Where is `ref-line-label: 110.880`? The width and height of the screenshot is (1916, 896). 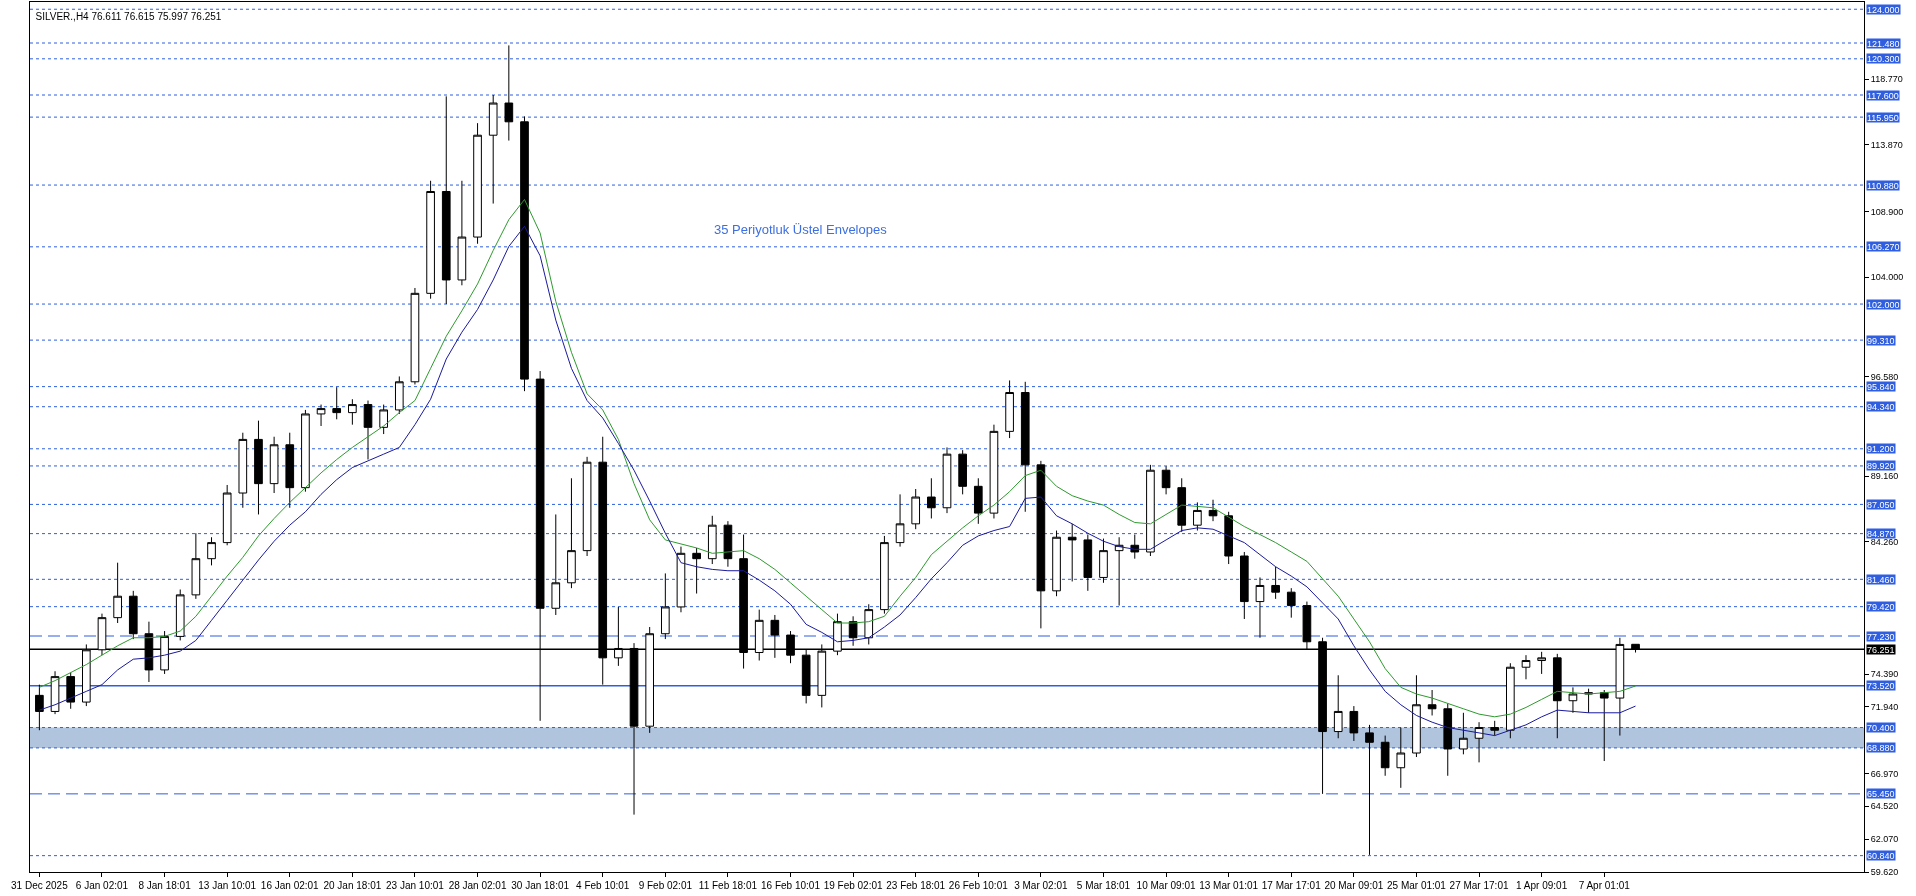 ref-line-label: 110.880 is located at coordinates (1883, 185).